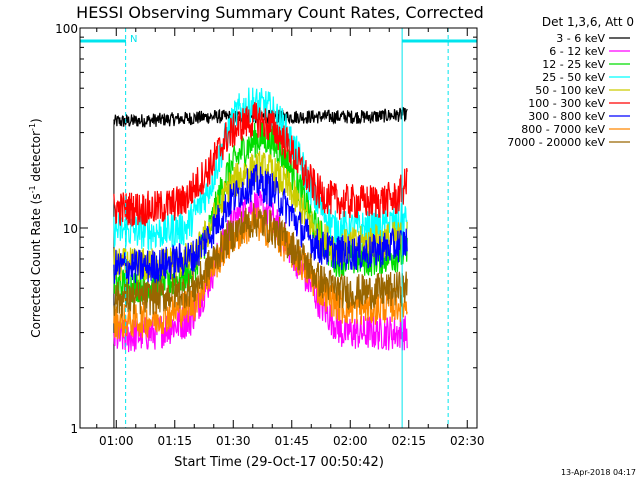 This screenshot has width=640, height=480. What do you see at coordinates (174, 441) in the screenshot?
I see `x-tick-label: 01:15` at bounding box center [174, 441].